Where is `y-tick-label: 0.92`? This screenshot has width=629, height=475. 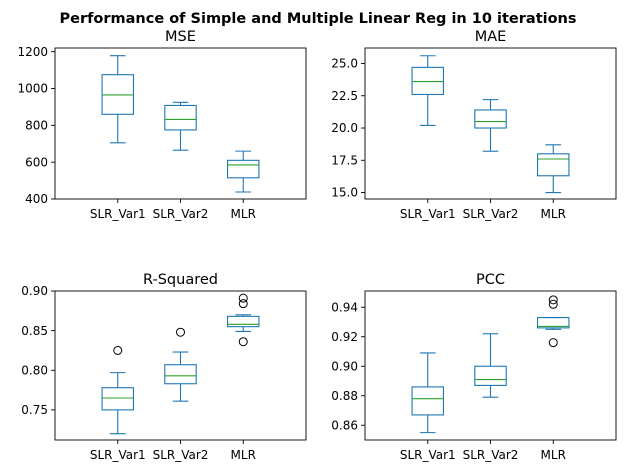 y-tick-label: 0.92 is located at coordinates (344, 337).